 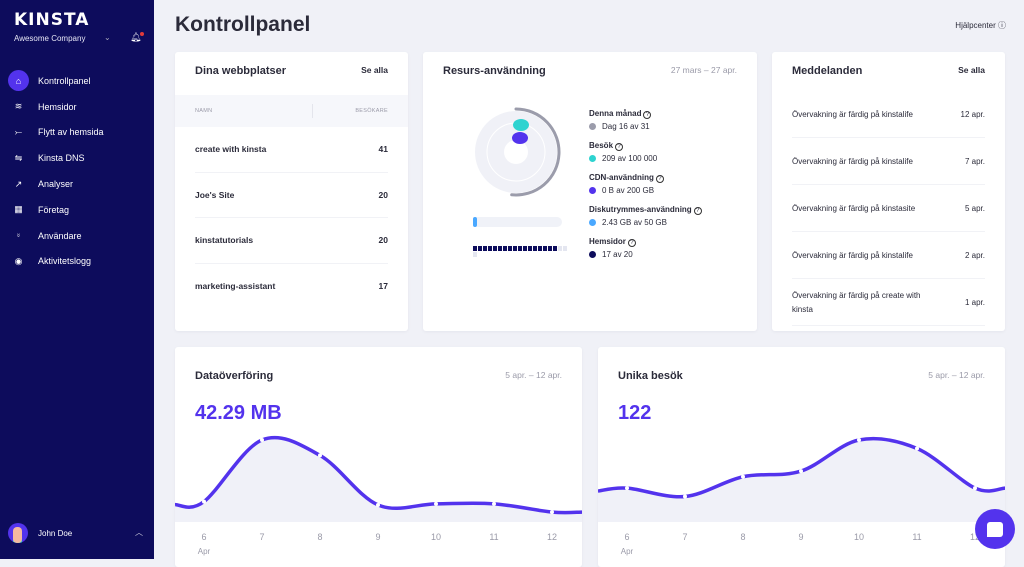 What do you see at coordinates (61, 158) in the screenshot?
I see `sidebar-item-label: Kinsta DNS` at bounding box center [61, 158].